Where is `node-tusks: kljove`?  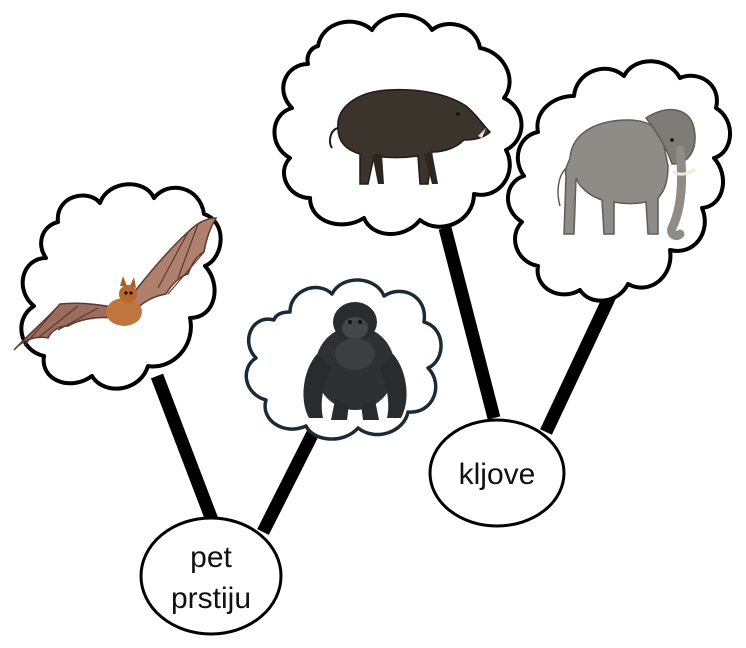
node-tusks: kljove is located at coordinates (497, 473).